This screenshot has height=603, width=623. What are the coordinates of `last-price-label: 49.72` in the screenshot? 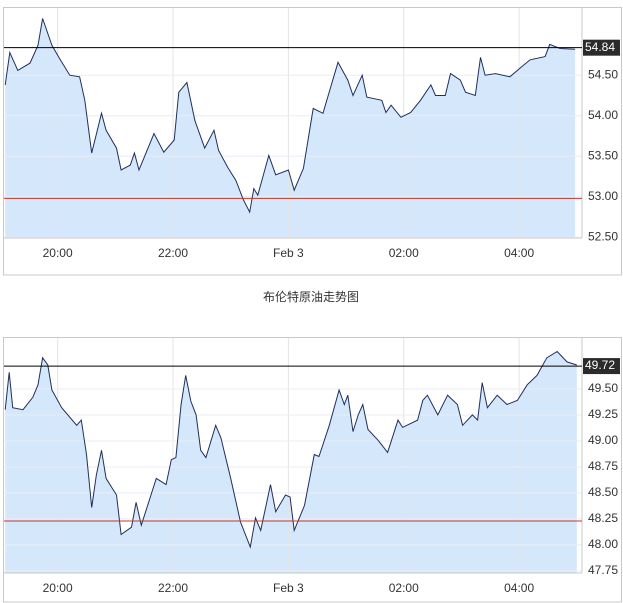 It's located at (600, 365).